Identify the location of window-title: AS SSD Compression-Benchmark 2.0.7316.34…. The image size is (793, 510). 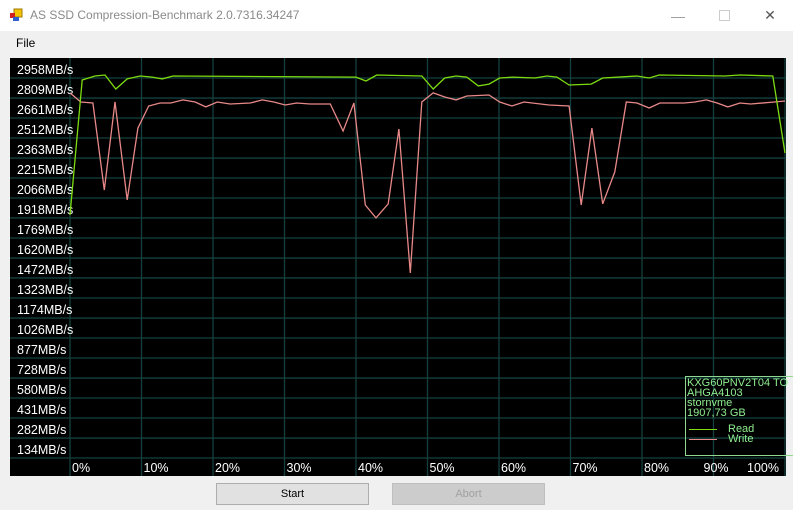
(165, 15).